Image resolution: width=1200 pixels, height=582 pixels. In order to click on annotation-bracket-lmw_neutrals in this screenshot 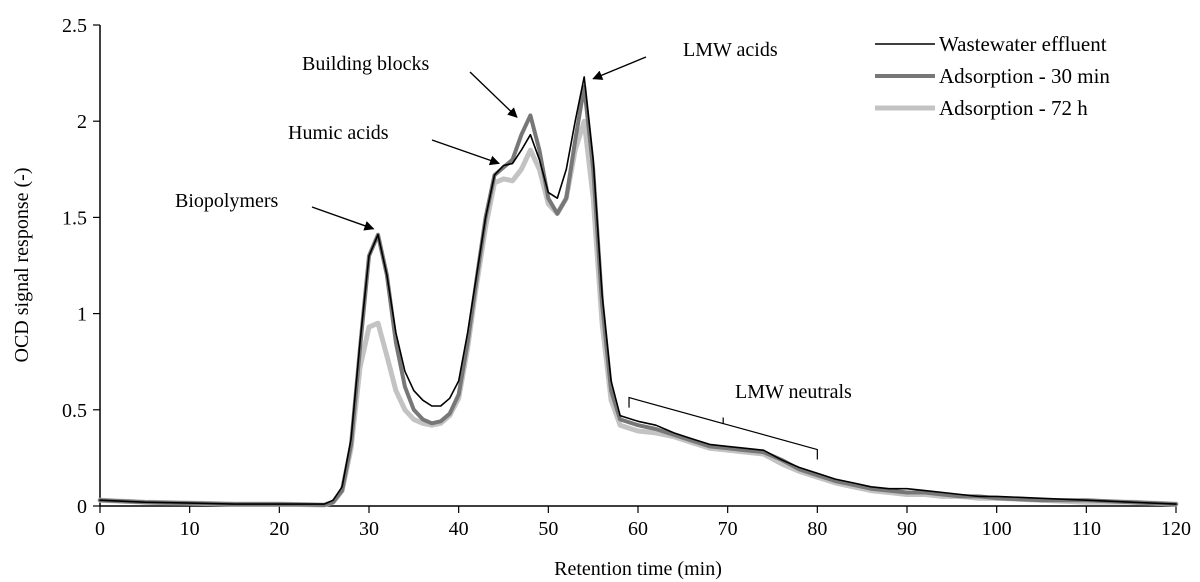, I will do `click(723, 428)`.